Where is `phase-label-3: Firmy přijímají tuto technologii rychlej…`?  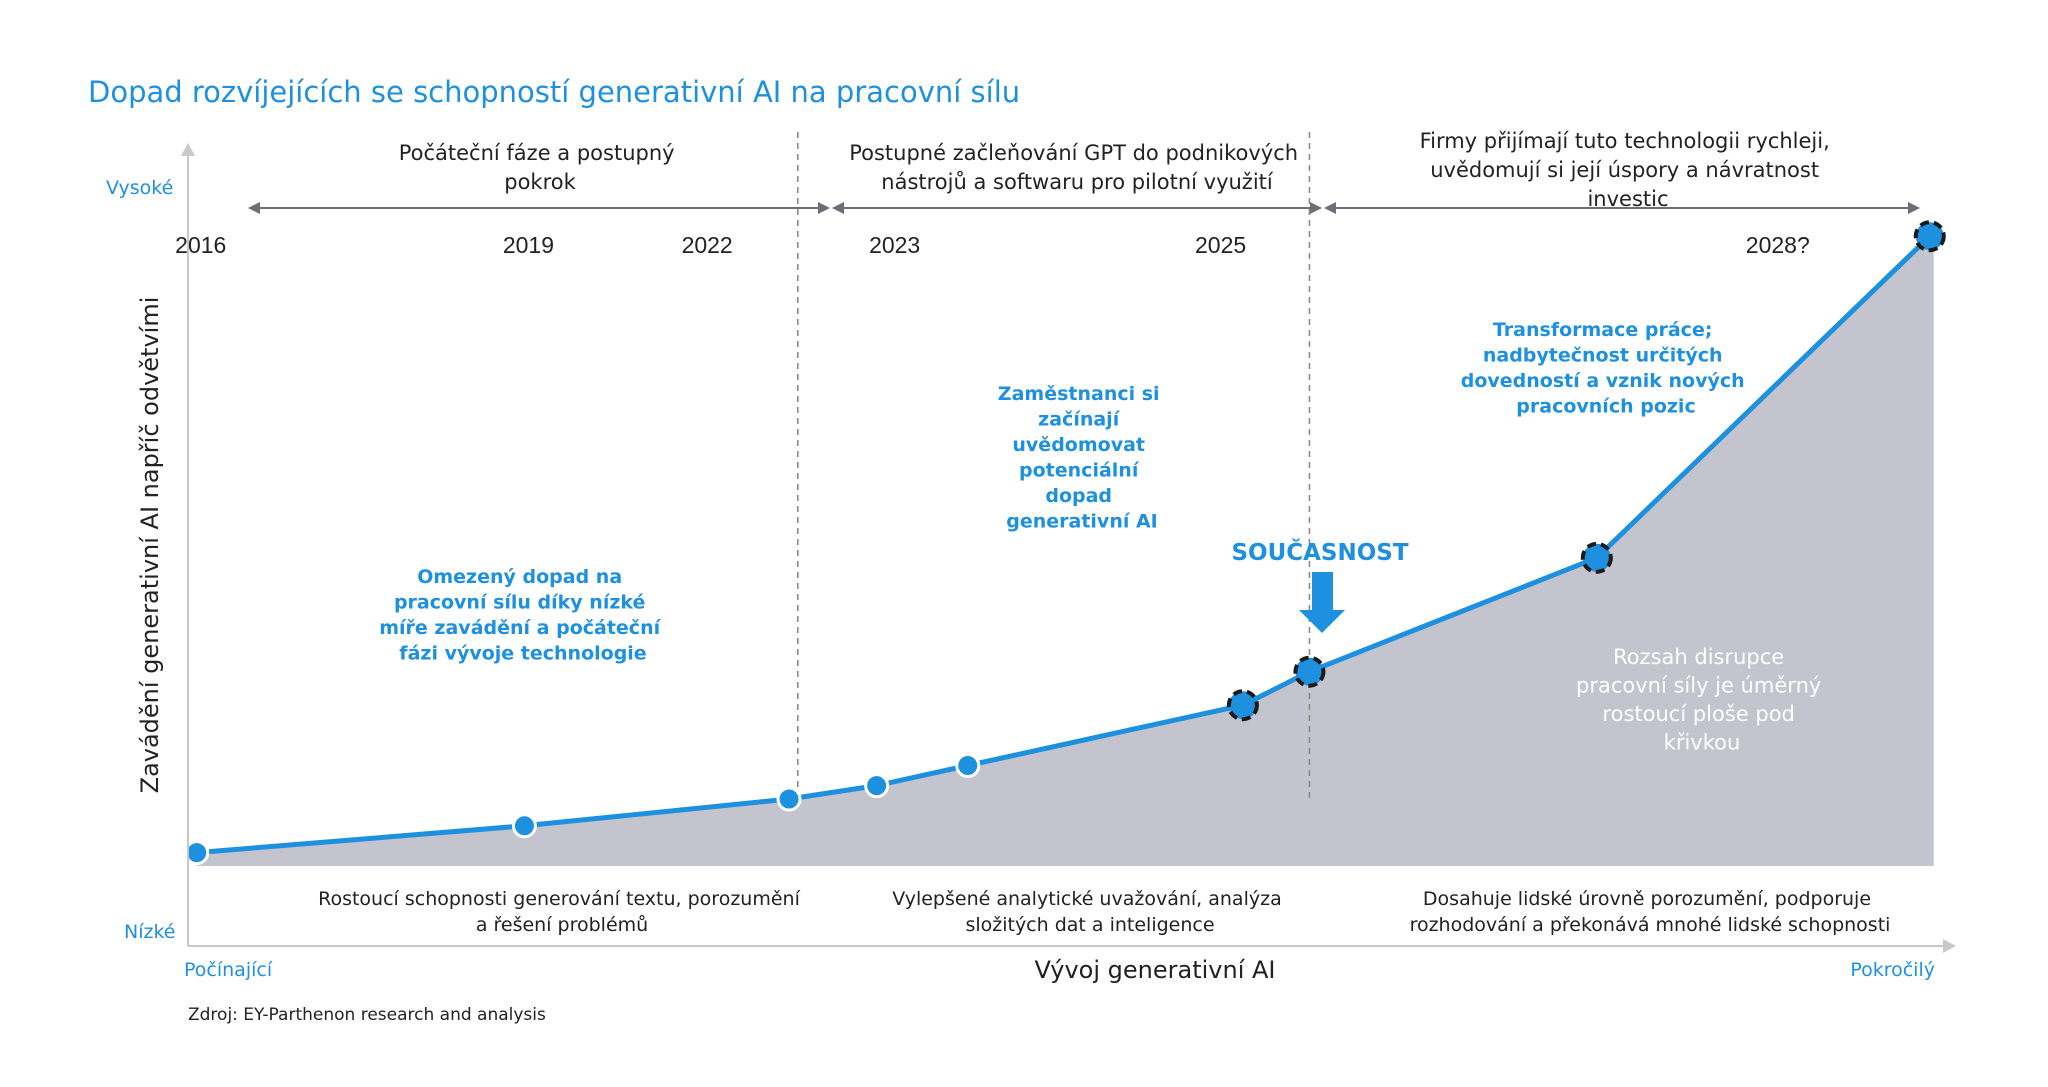 phase-label-3: Firmy přijímají tuto technologii rychlej… is located at coordinates (1628, 170).